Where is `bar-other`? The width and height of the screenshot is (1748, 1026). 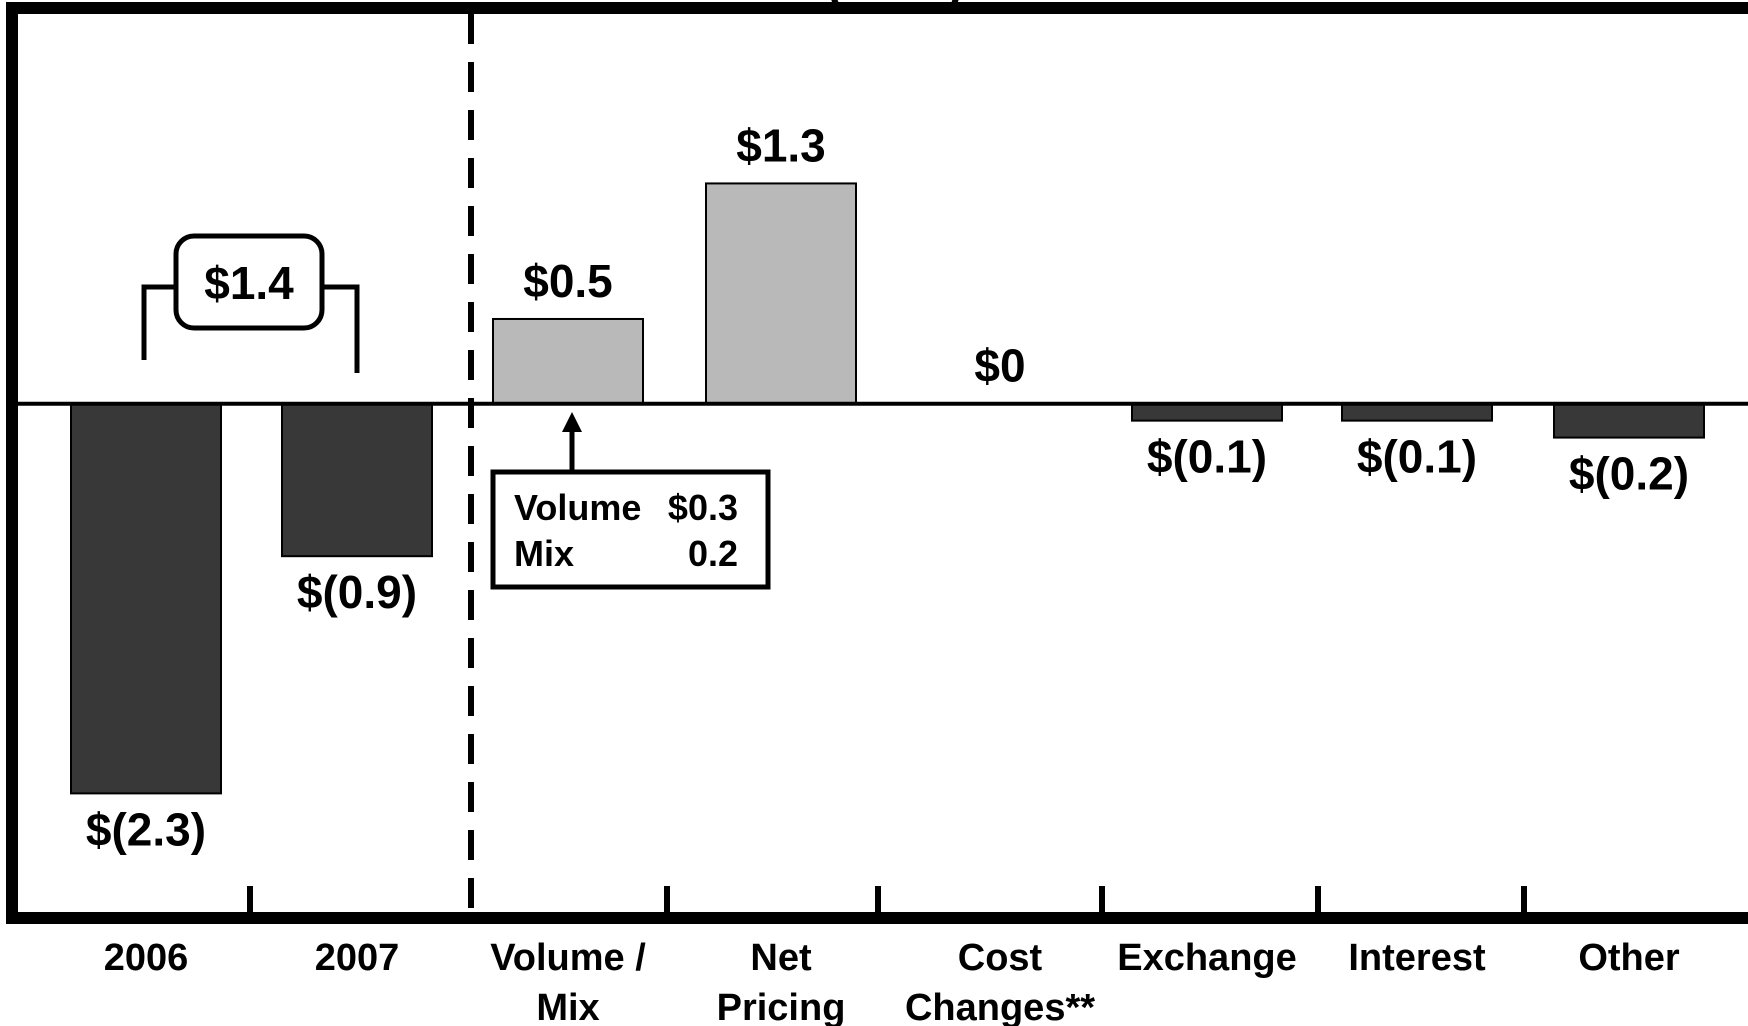 bar-other is located at coordinates (1629, 420).